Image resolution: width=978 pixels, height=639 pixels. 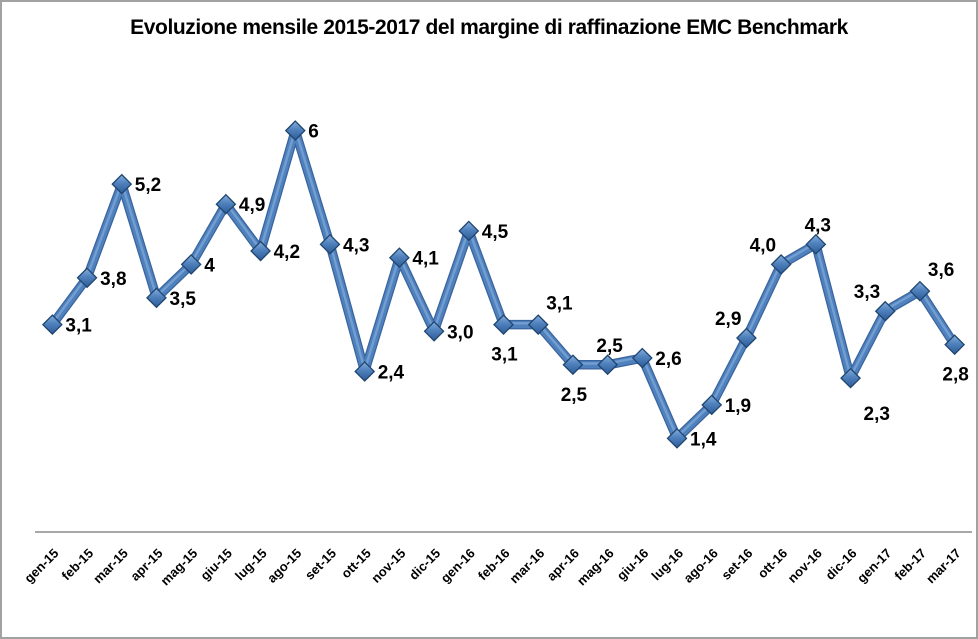 What do you see at coordinates (494, 565) in the screenshot?
I see `x-axis-tick-label: feb-16` at bounding box center [494, 565].